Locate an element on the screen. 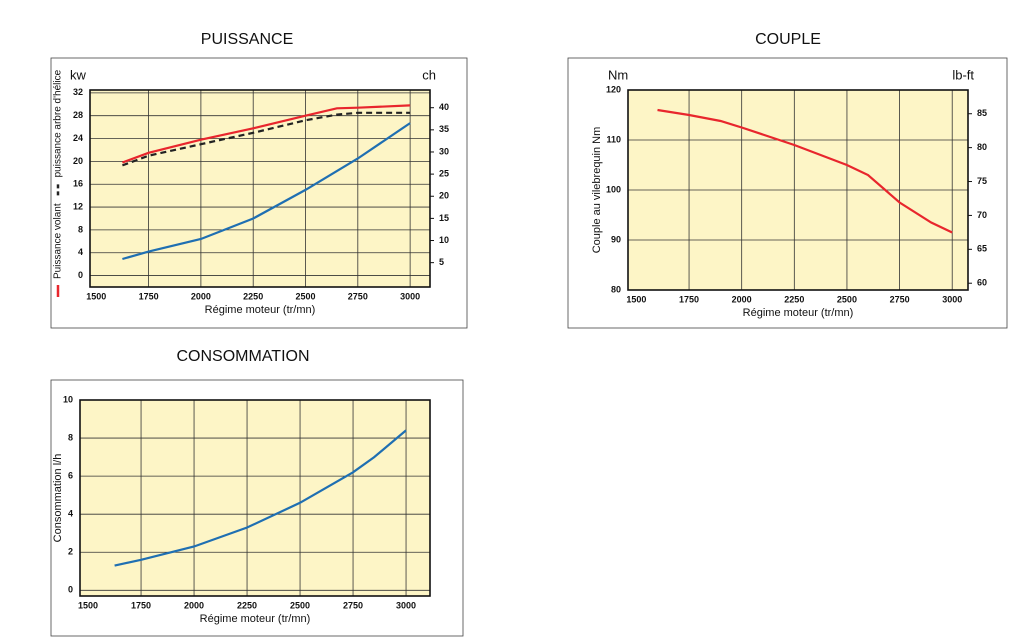 The image size is (1024, 643). y-tick-label: 24 is located at coordinates (78, 138).